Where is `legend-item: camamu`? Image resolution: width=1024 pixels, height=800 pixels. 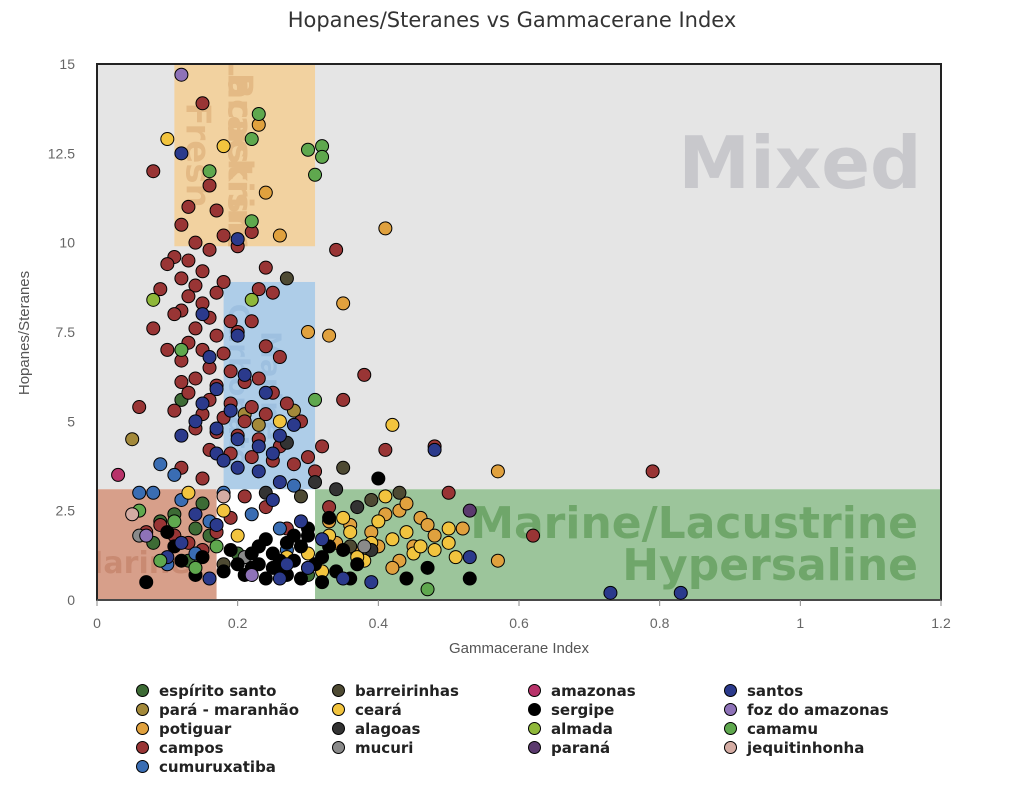 legend-item: camamu is located at coordinates (822, 728).